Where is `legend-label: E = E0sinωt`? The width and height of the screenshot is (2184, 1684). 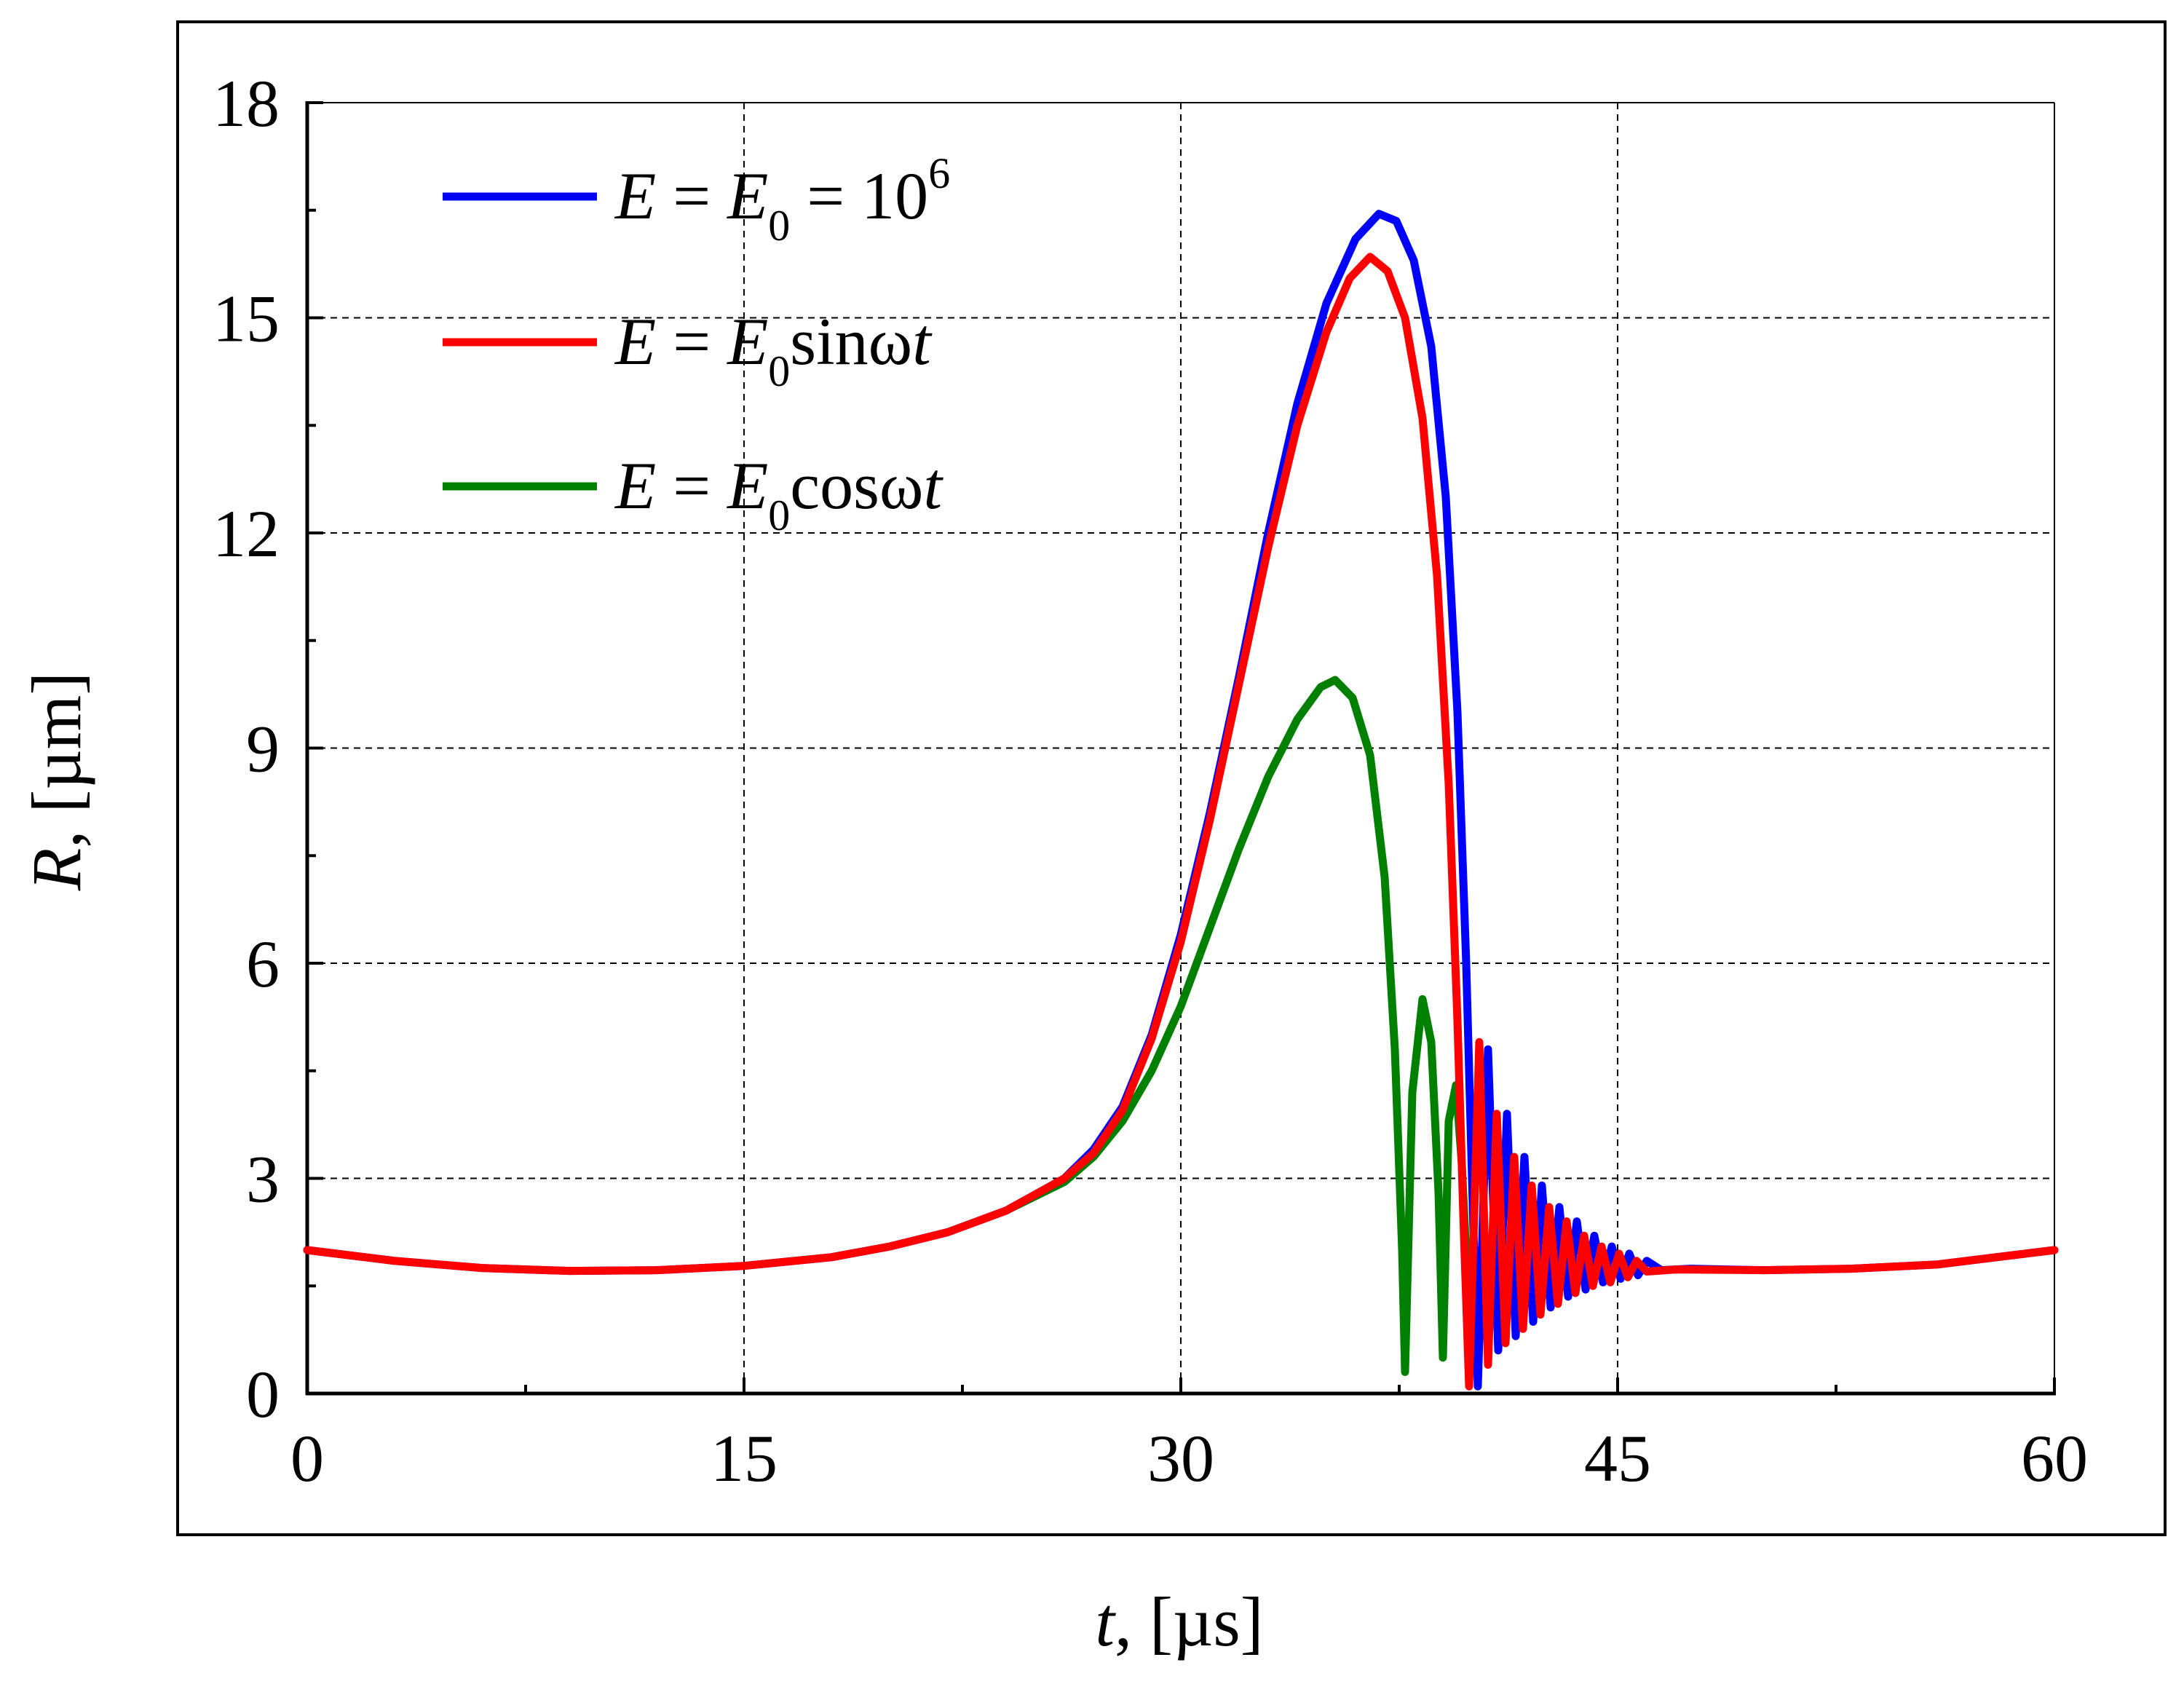
legend-label: E = E0sinωt is located at coordinates (773, 349).